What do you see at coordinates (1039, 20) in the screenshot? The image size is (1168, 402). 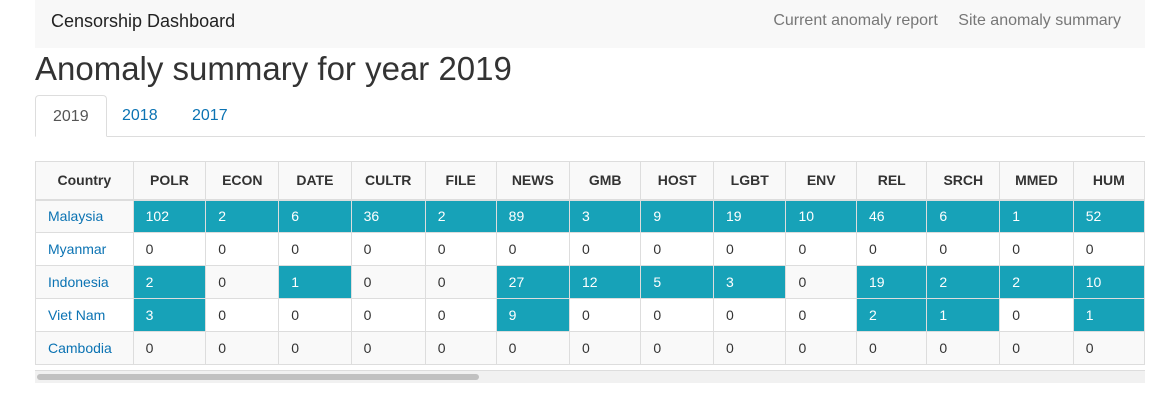 I see `nav-site-anomaly-summary: Site anomaly summary` at bounding box center [1039, 20].